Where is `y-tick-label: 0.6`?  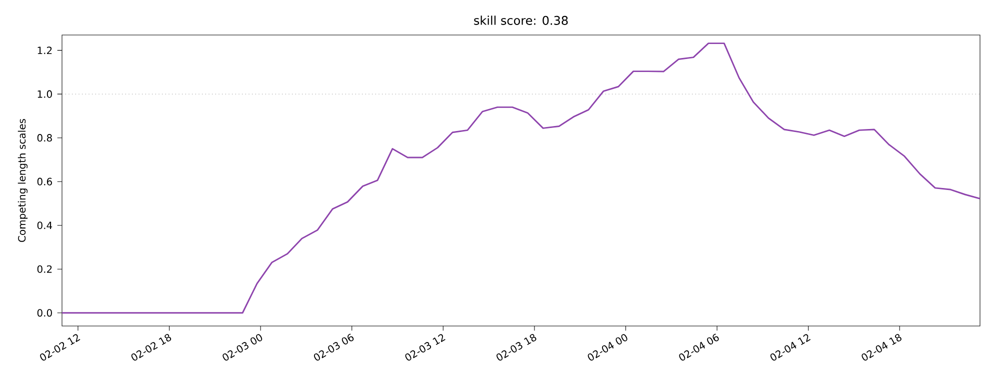
y-tick-label: 0.6 is located at coordinates (44, 182).